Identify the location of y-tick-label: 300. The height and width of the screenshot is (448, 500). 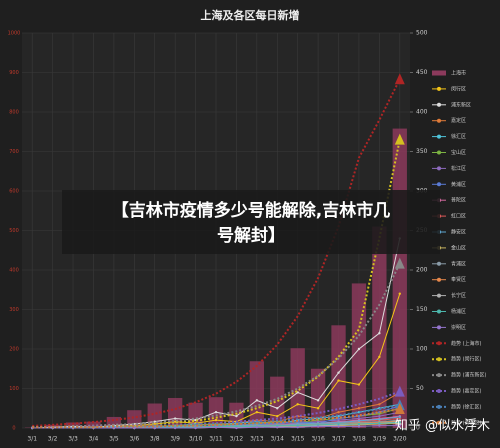
(14, 310).